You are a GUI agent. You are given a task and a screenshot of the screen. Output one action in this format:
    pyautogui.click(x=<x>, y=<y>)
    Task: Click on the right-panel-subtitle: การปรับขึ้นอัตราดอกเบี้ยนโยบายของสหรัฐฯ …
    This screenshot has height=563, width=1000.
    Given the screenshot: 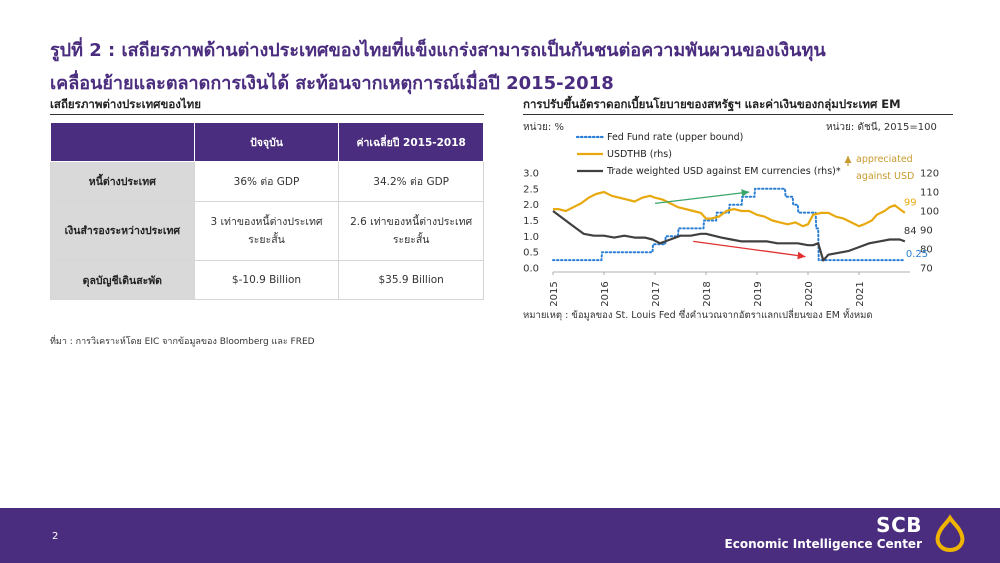 What is the action you would take?
    pyautogui.click(x=712, y=104)
    